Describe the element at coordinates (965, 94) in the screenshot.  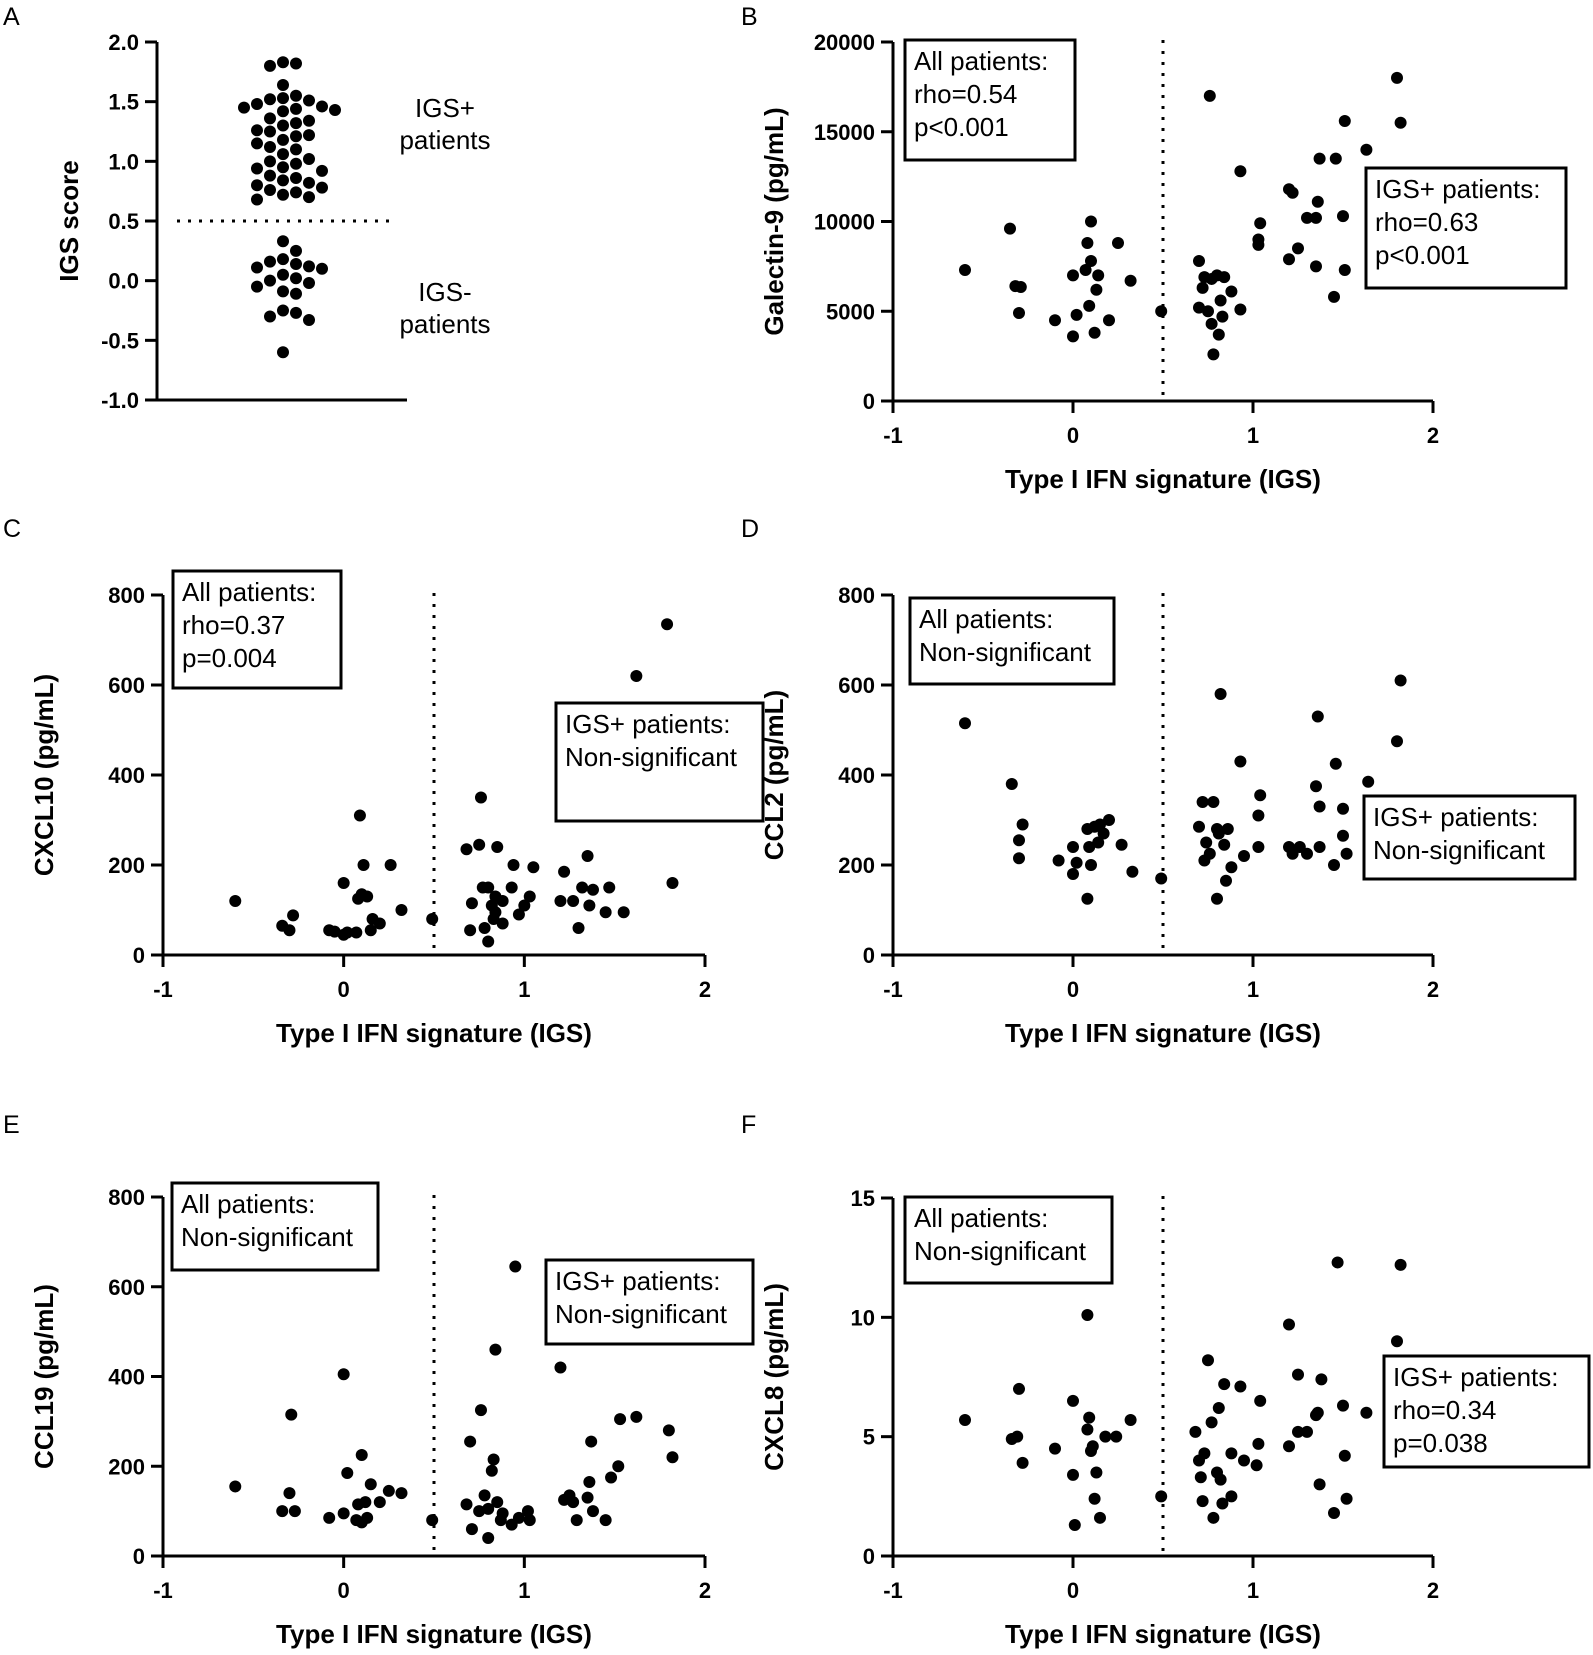
I see `annotation-line: rho=0.54` at that location.